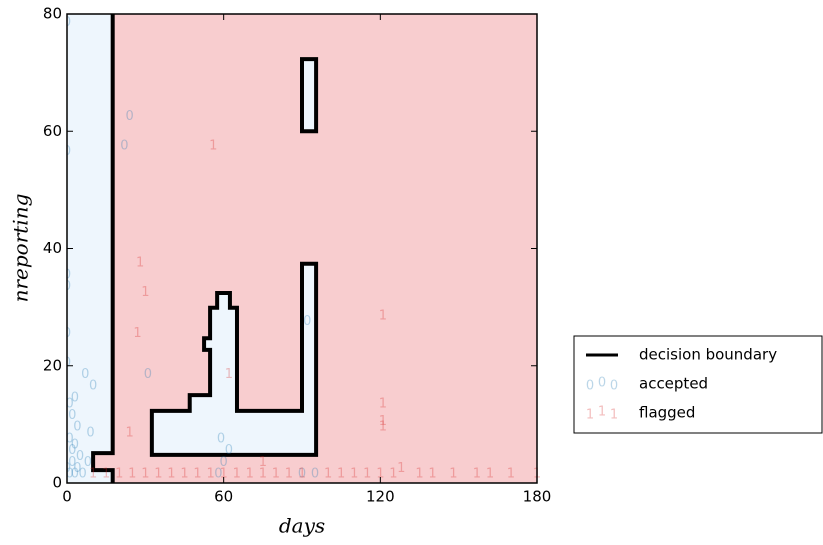 The image size is (823, 545). Describe the element at coordinates (380, 497) in the screenshot. I see `x-tick-label: 120` at that location.